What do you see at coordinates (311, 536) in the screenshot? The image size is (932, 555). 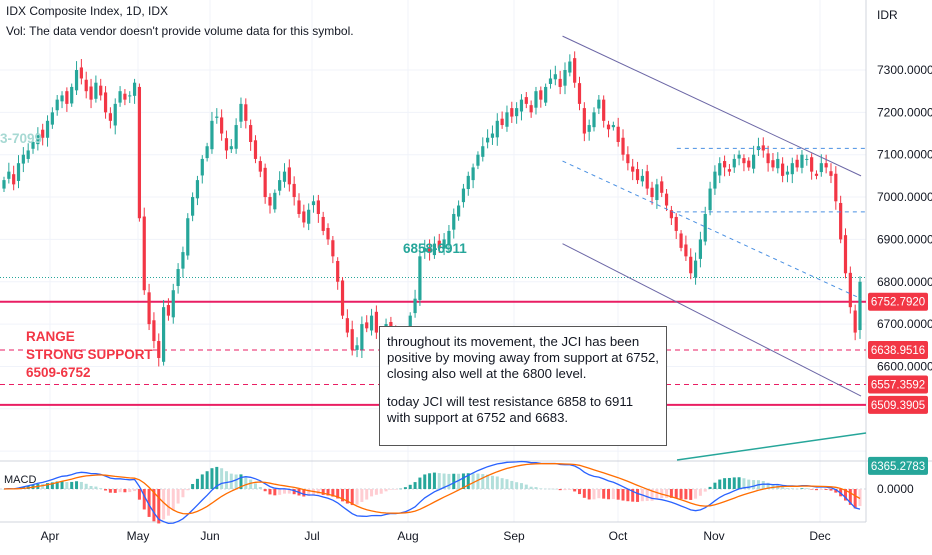 I see `x-tick-label: Jul` at bounding box center [311, 536].